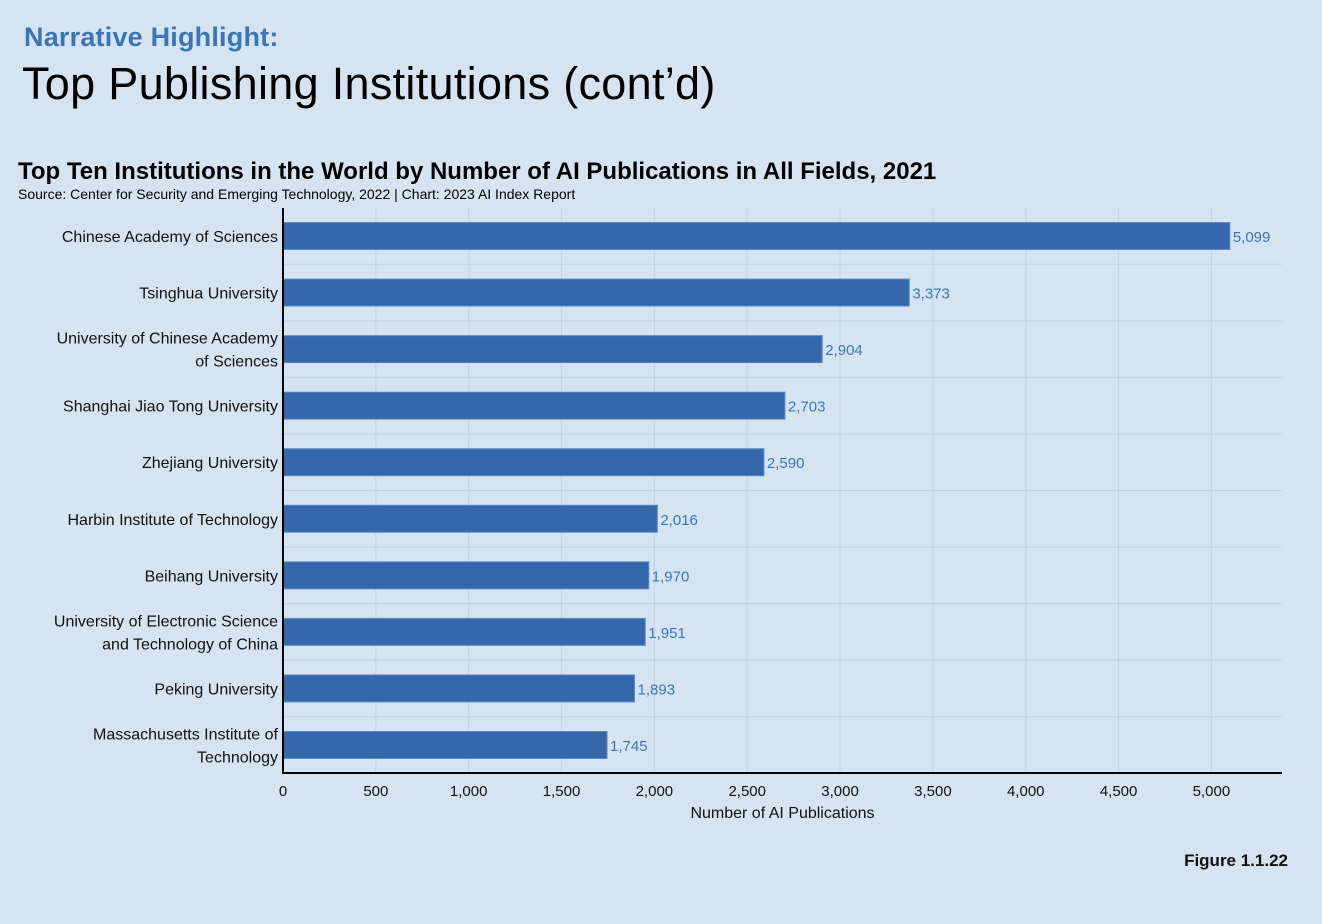 The width and height of the screenshot is (1322, 924). Describe the element at coordinates (173, 520) in the screenshot. I see `category-label-5-0: Harbin Institute of Technology` at that location.